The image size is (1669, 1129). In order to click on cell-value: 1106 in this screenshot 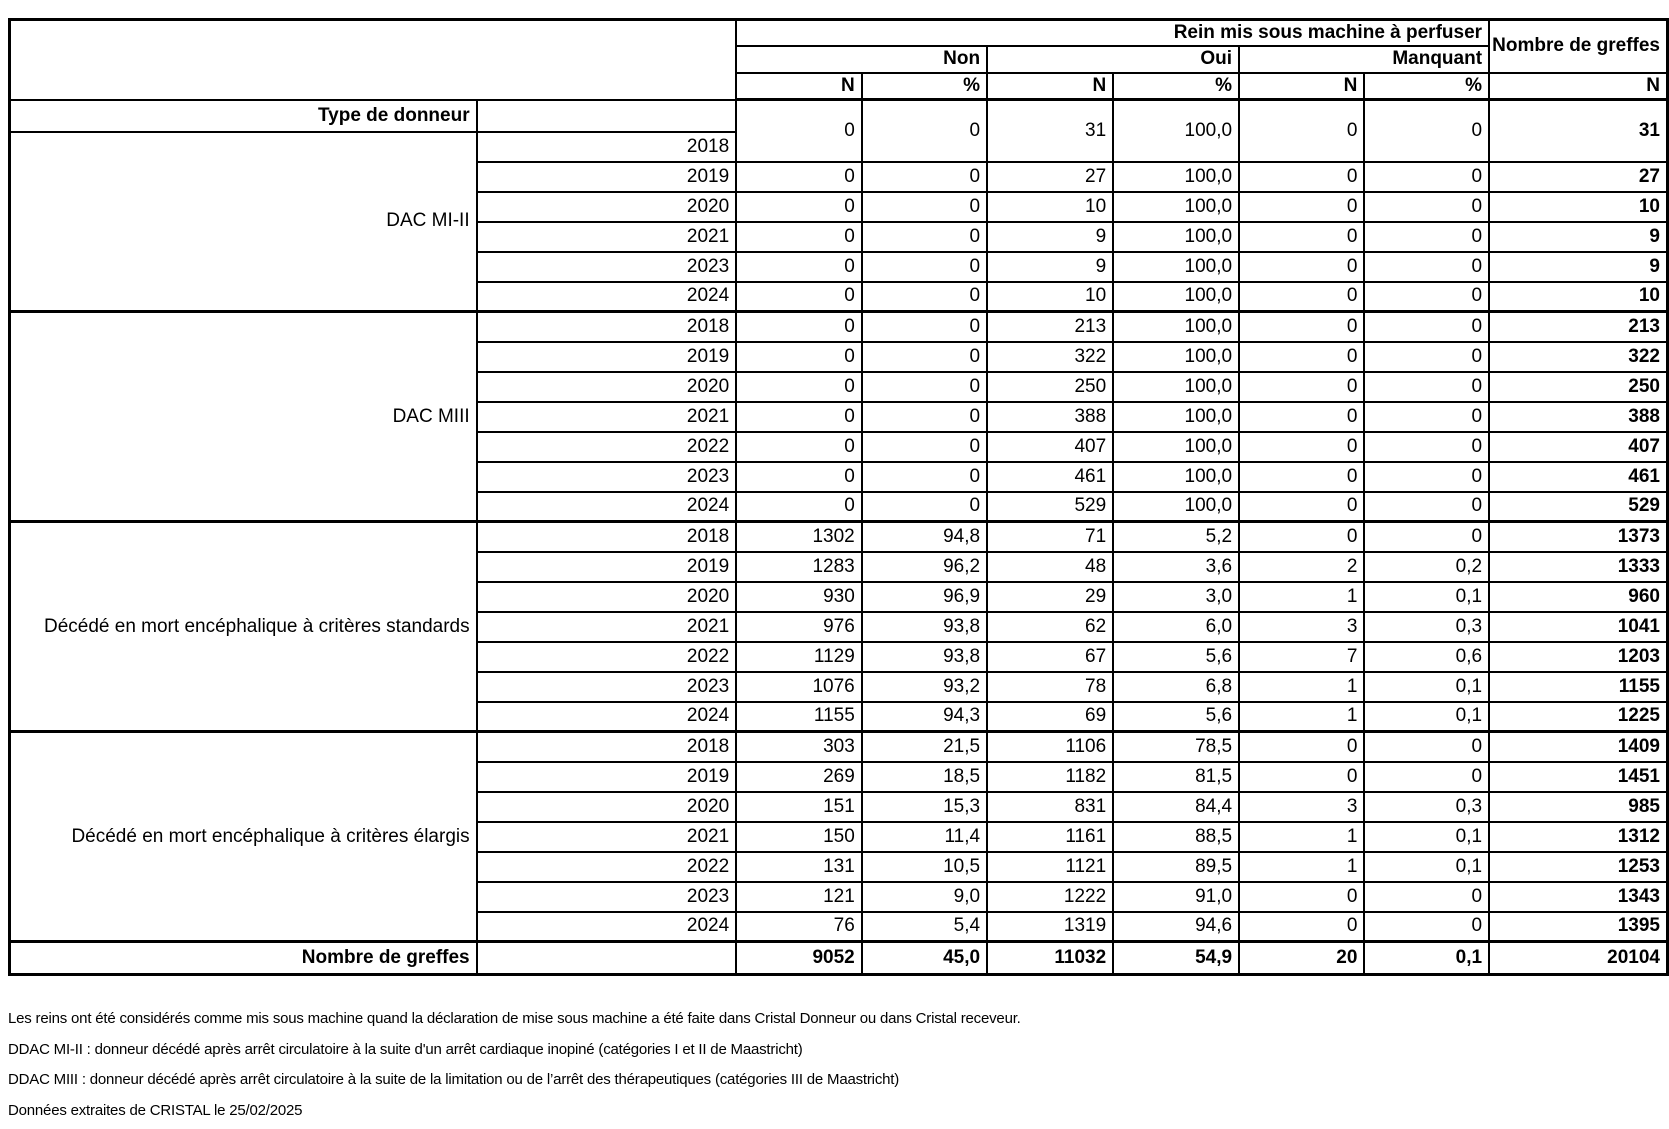, I will do `click(1050, 746)`.